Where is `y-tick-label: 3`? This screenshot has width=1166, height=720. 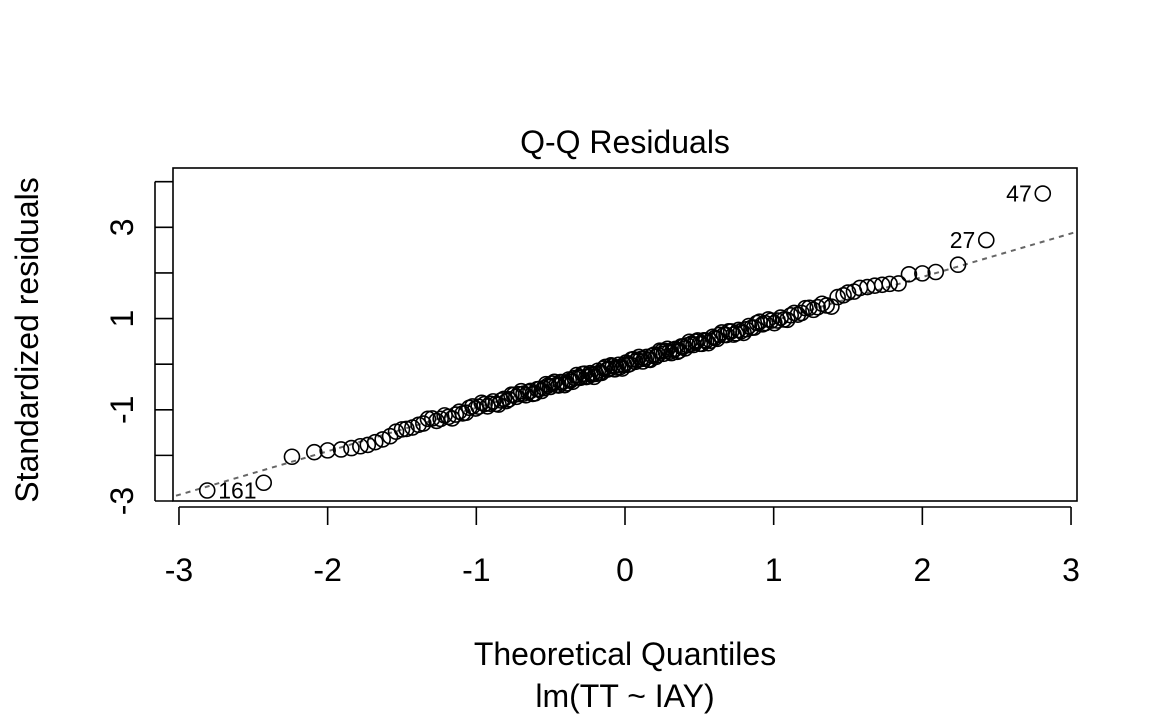
y-tick-label: 3 is located at coordinates (122, 227).